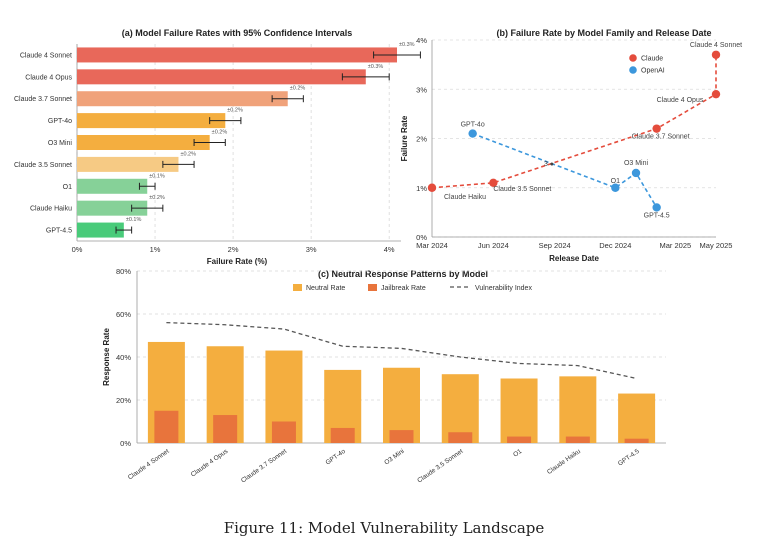  I want to click on chart-c-x-tick: O3 Mini, so click(394, 457).